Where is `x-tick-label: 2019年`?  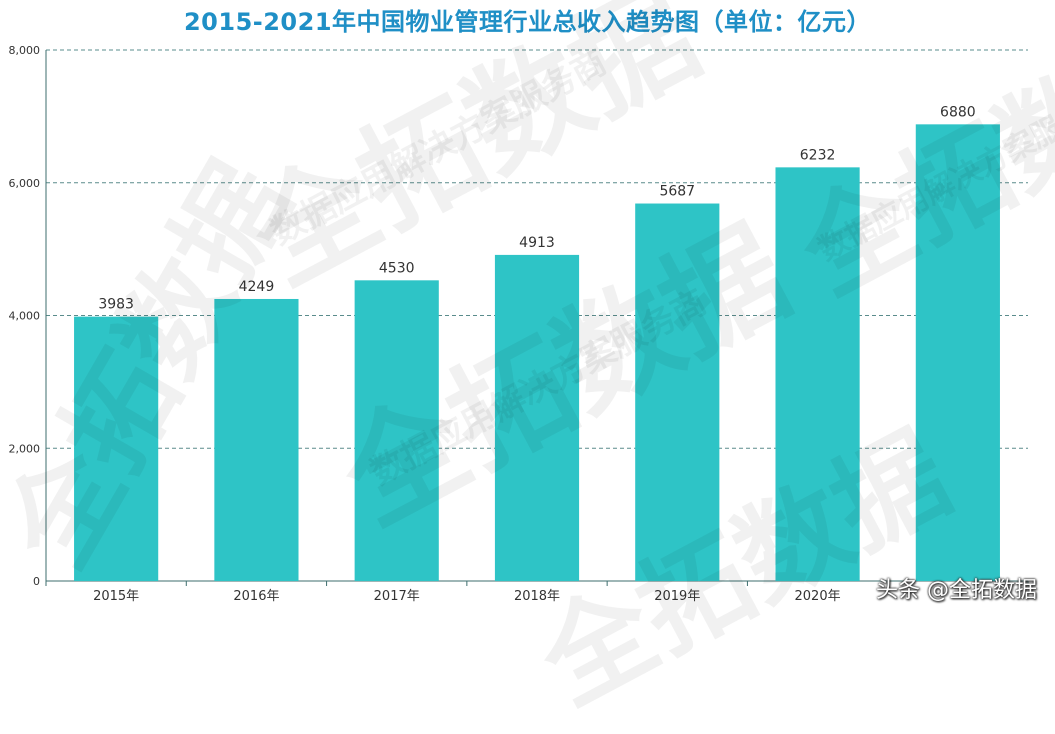
x-tick-label: 2019年 is located at coordinates (677, 596).